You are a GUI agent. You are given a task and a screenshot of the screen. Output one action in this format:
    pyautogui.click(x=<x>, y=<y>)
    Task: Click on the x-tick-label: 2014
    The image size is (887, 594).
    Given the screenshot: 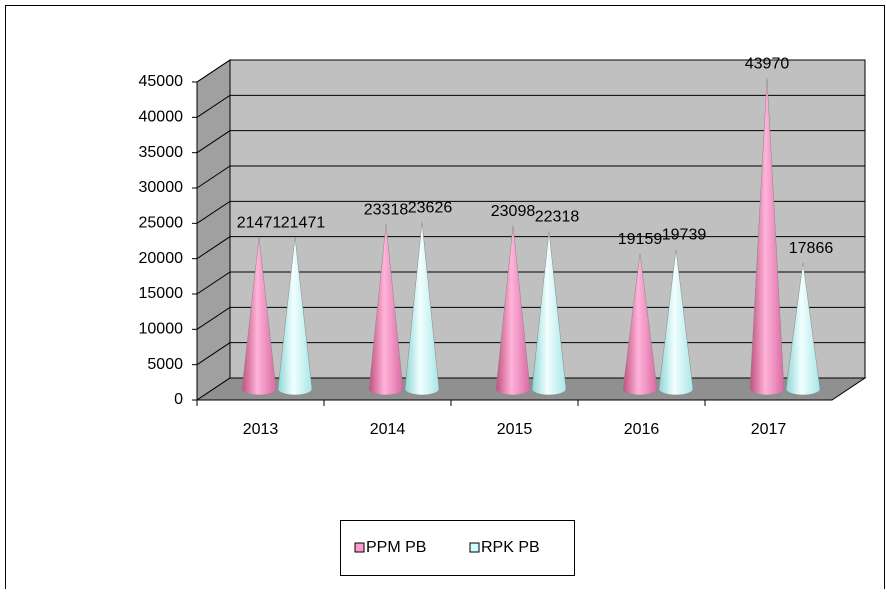 What is the action you would take?
    pyautogui.click(x=388, y=429)
    